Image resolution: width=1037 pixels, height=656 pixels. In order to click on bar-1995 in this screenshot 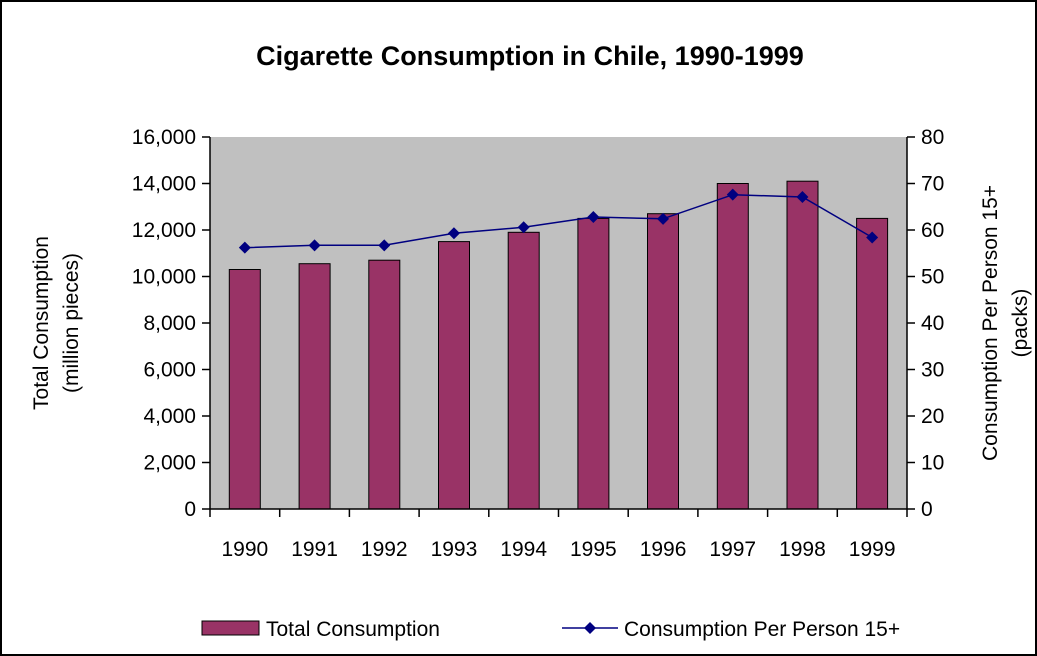, I will do `click(593, 363)`.